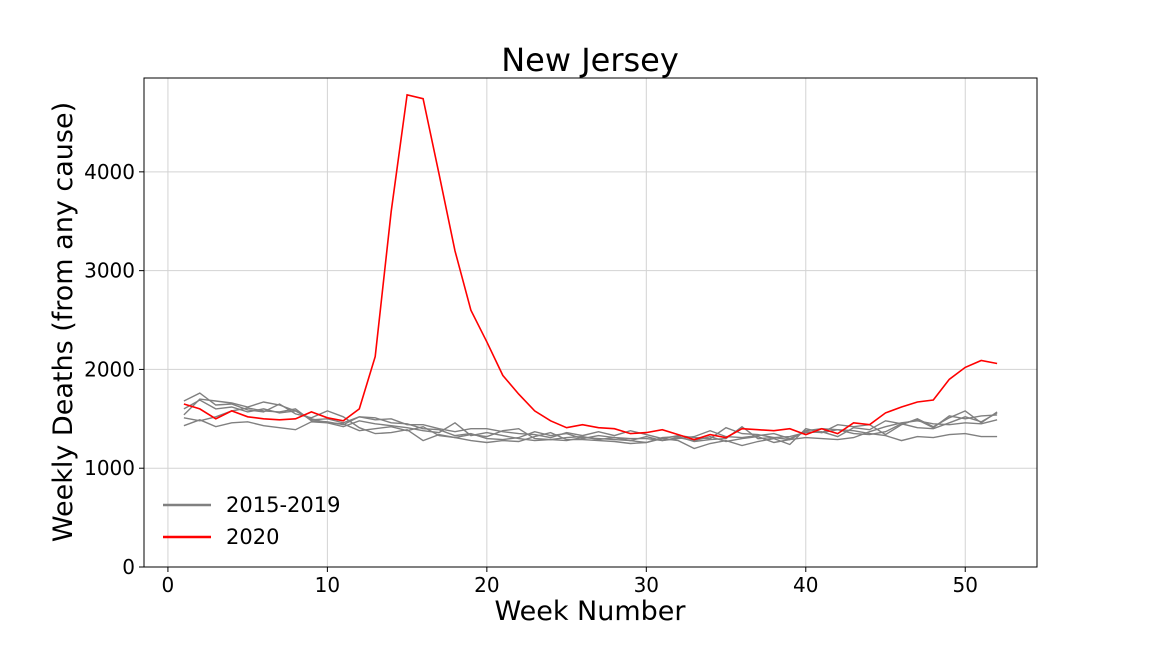  I want to click on legend-label: 2020, so click(252, 537).